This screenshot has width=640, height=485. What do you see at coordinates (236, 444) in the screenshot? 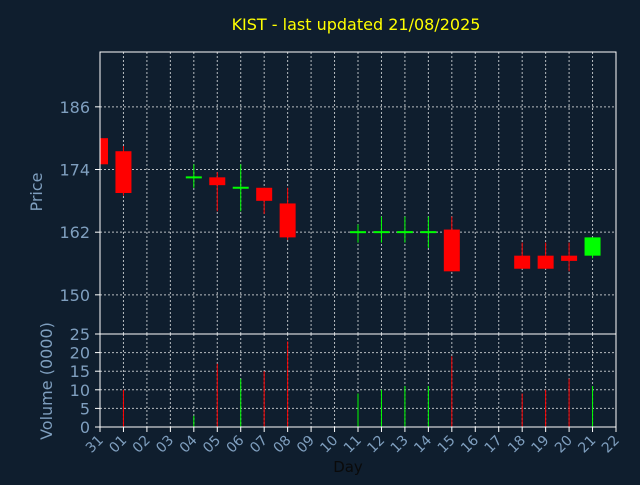
I see `x-tick-label: 06` at bounding box center [236, 444].